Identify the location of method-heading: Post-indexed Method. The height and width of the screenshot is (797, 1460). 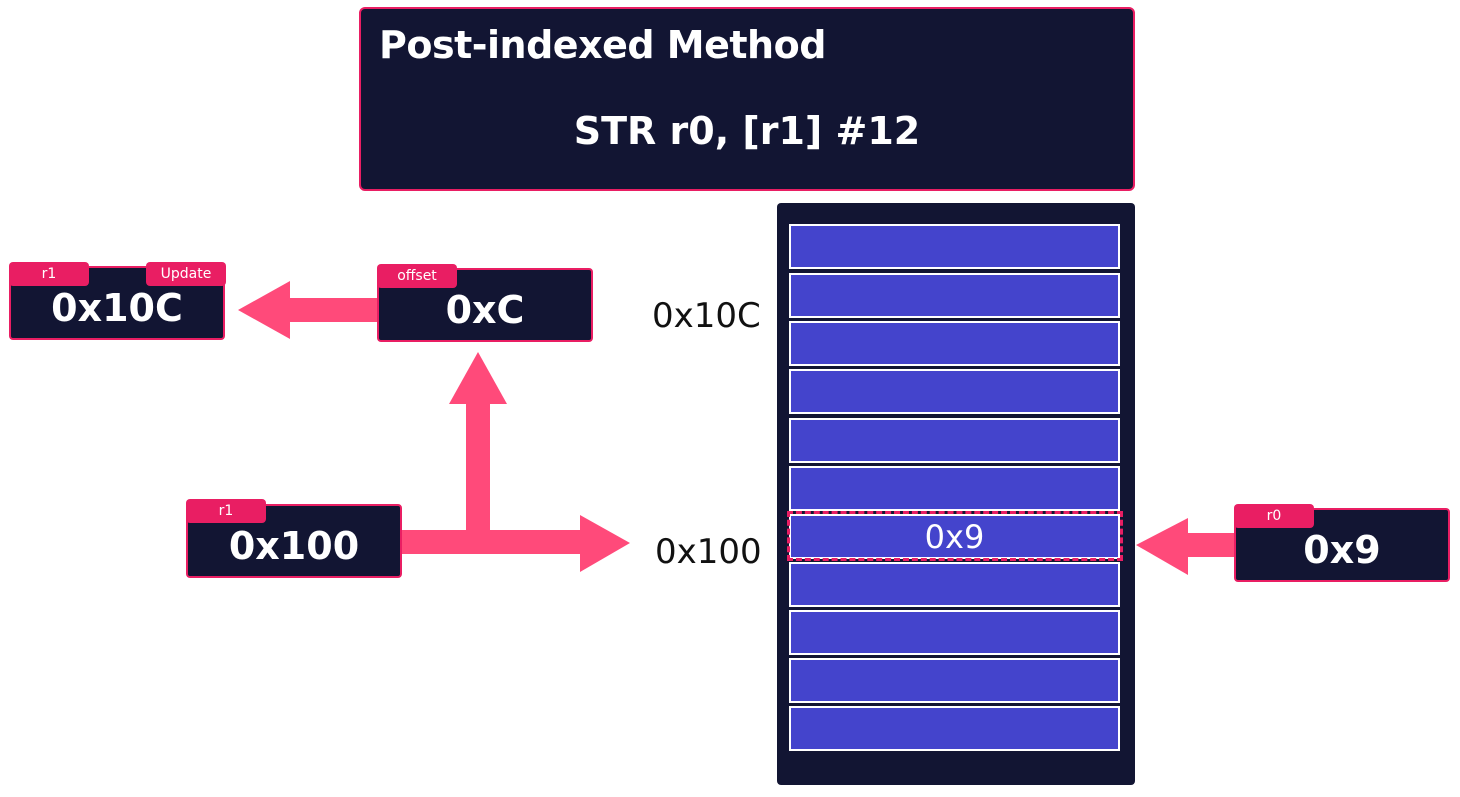
(602, 45).